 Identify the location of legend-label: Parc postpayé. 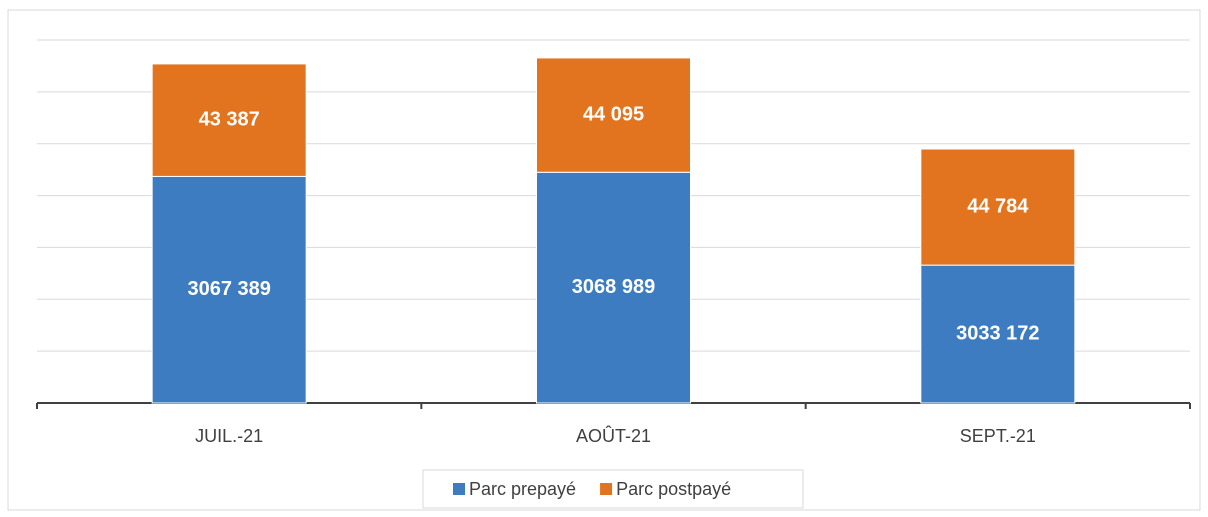
(673, 489).